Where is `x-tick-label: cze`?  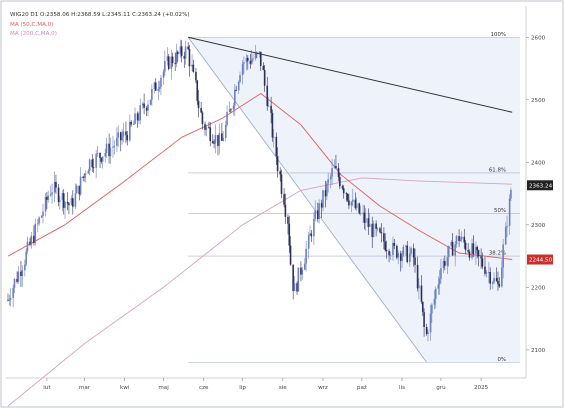 x-tick-label: cze is located at coordinates (204, 388).